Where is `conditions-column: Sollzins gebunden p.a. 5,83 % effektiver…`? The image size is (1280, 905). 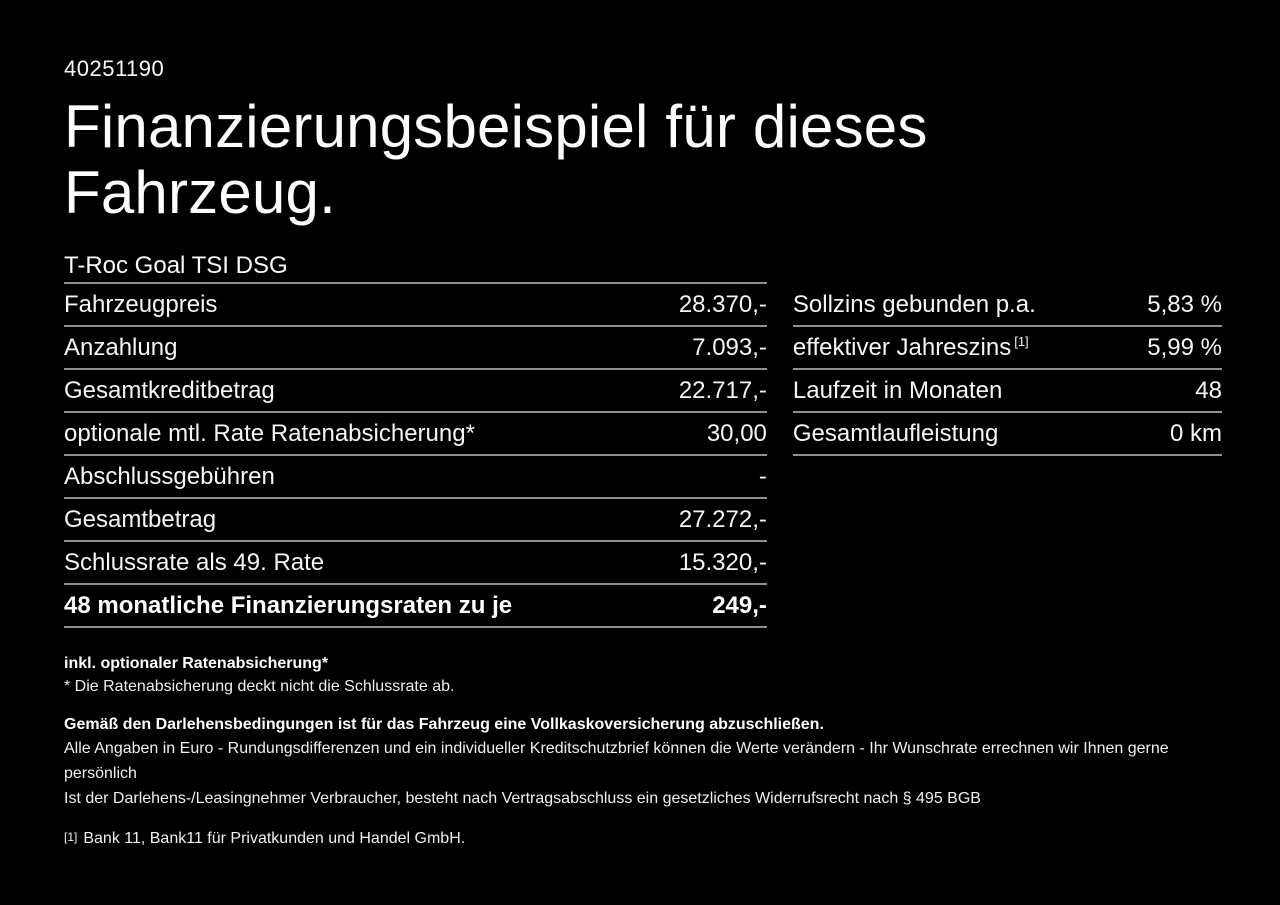
conditions-column: Sollzins gebunden p.a. 5,83 % effektiver… is located at coordinates (1007, 370).